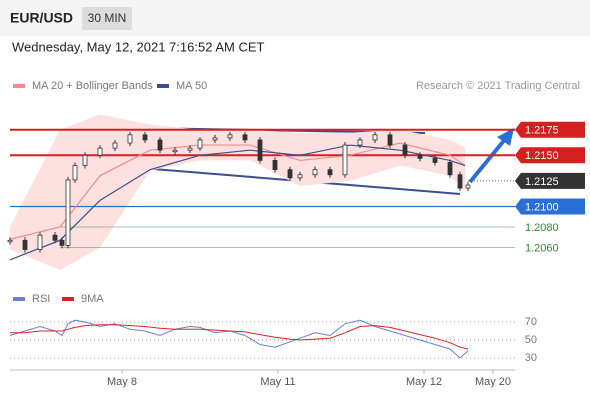 Image resolution: width=590 pixels, height=400 pixels. What do you see at coordinates (41, 299) in the screenshot?
I see `legend-label: RSI` at bounding box center [41, 299].